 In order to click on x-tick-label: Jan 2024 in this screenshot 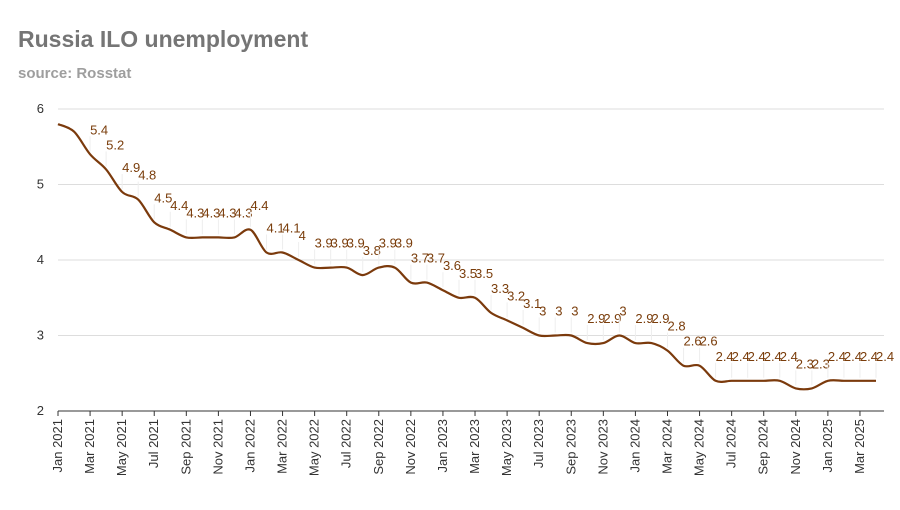, I will do `click(634, 446)`.